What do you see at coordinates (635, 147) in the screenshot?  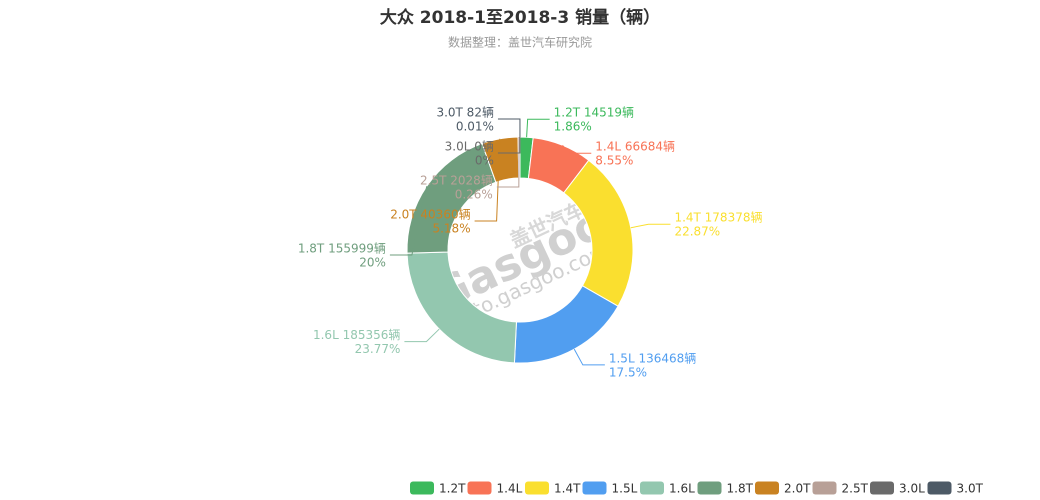 I see `data-label: 1.4L 66684辆` at bounding box center [635, 147].